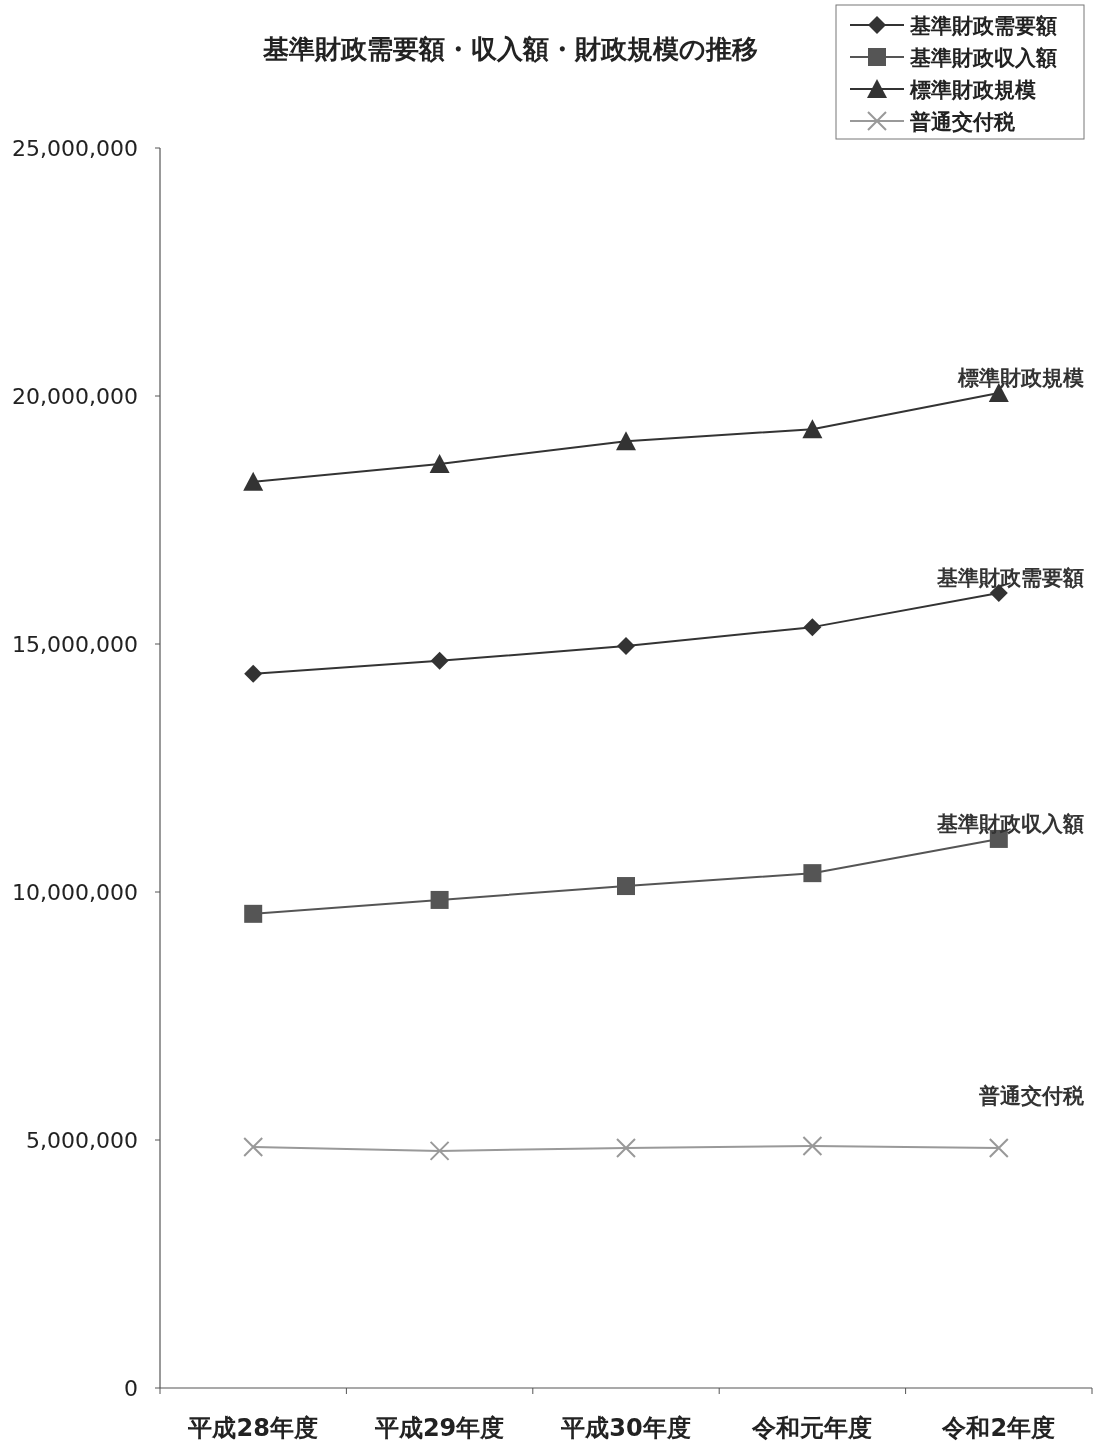 This screenshot has width=1095, height=1445. What do you see at coordinates (812, 1428) in the screenshot?
I see `x-tick-label: 令和元年度` at bounding box center [812, 1428].